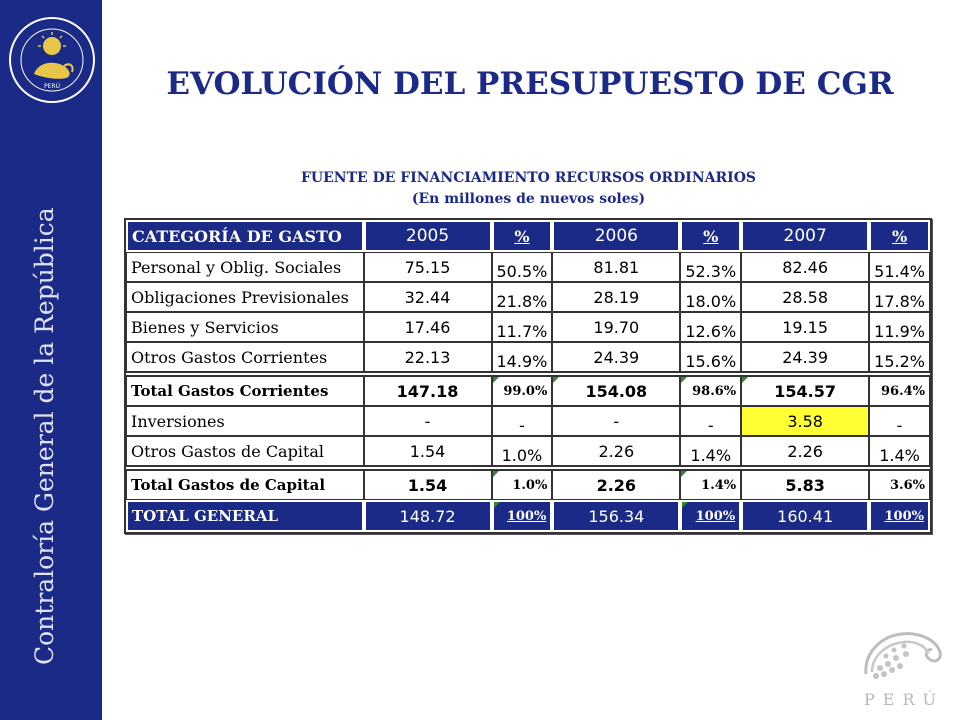  What do you see at coordinates (245, 267) in the screenshot?
I see `row-category: Personal y Oblig. Sociales` at bounding box center [245, 267].